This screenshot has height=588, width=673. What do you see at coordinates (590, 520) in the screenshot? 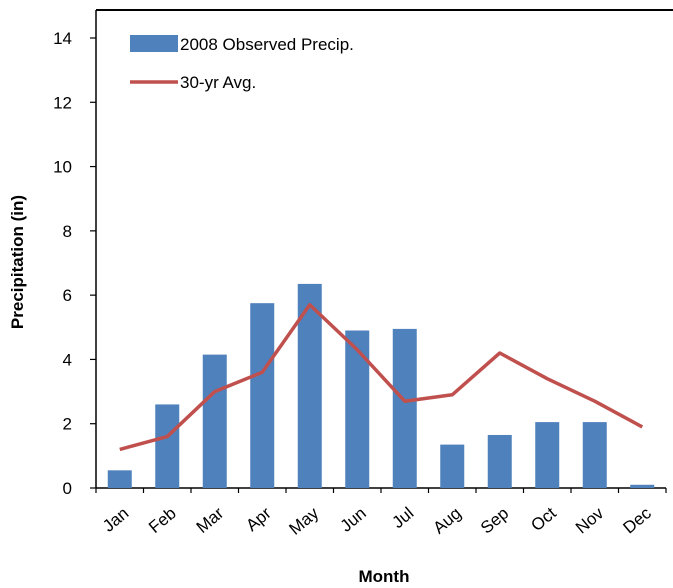
I see `x-tick-label: Nov` at bounding box center [590, 520].